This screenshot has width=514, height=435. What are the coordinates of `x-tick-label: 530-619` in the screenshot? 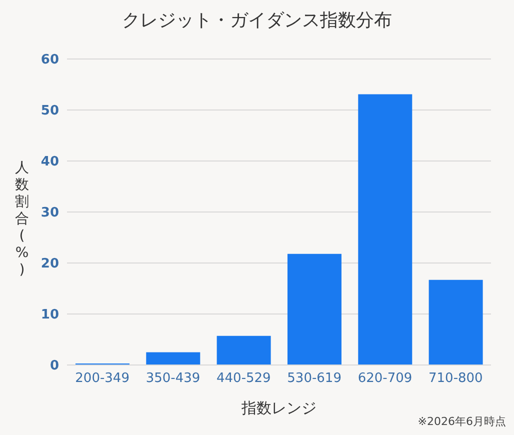 It's located at (314, 378).